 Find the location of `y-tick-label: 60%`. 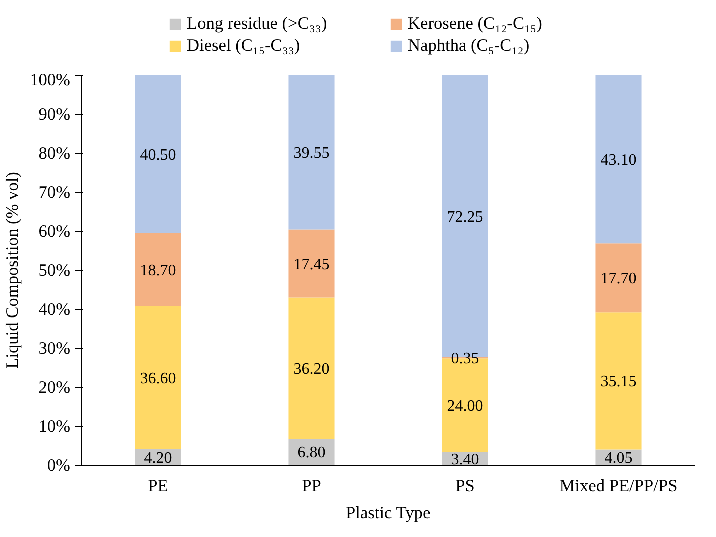

y-tick-label: 60% is located at coordinates (54, 231).